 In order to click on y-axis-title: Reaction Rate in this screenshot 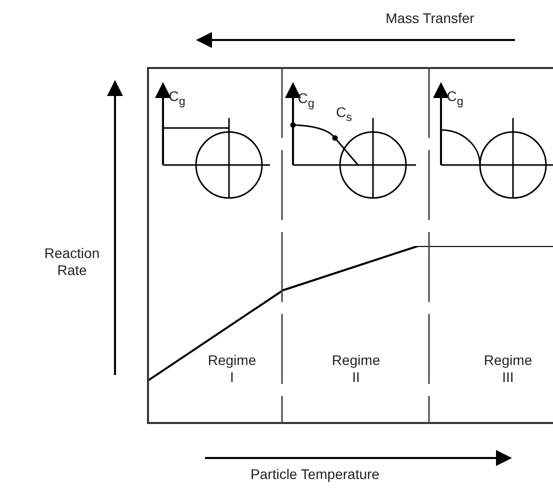, I will do `click(72, 262)`.